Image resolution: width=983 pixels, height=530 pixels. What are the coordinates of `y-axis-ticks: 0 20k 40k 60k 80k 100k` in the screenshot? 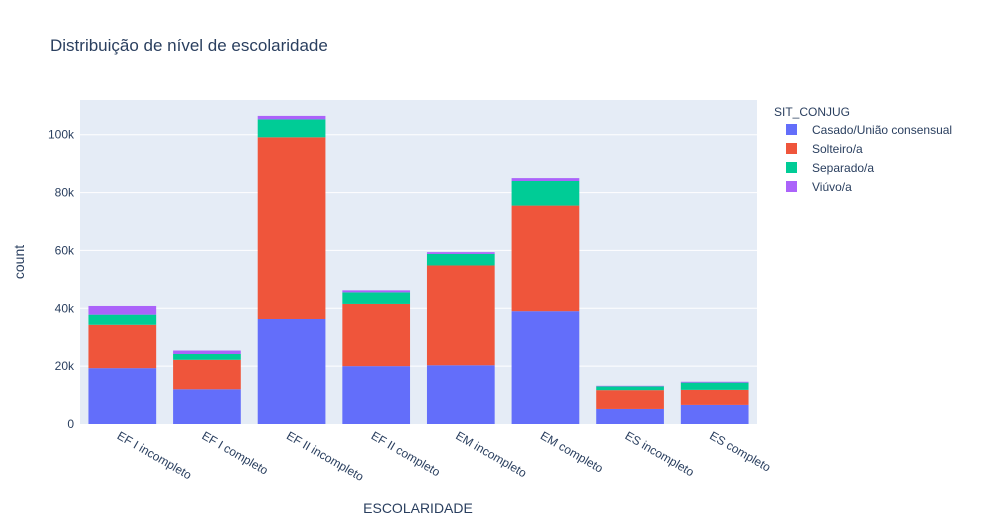 It's located at (61, 279).